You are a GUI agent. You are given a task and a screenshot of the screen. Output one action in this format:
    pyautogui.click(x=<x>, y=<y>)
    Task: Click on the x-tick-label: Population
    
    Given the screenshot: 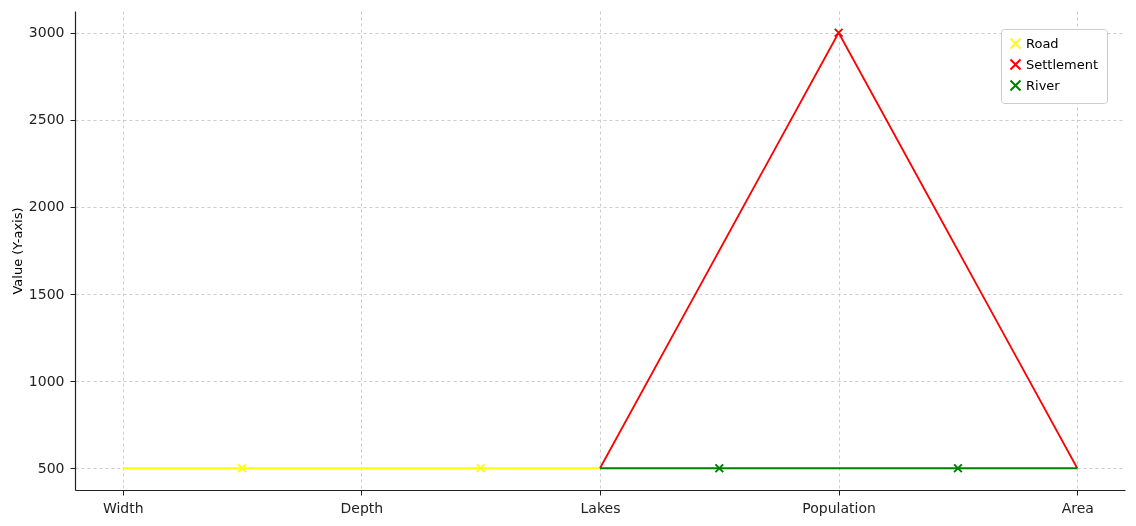 What is the action you would take?
    pyautogui.click(x=839, y=507)
    